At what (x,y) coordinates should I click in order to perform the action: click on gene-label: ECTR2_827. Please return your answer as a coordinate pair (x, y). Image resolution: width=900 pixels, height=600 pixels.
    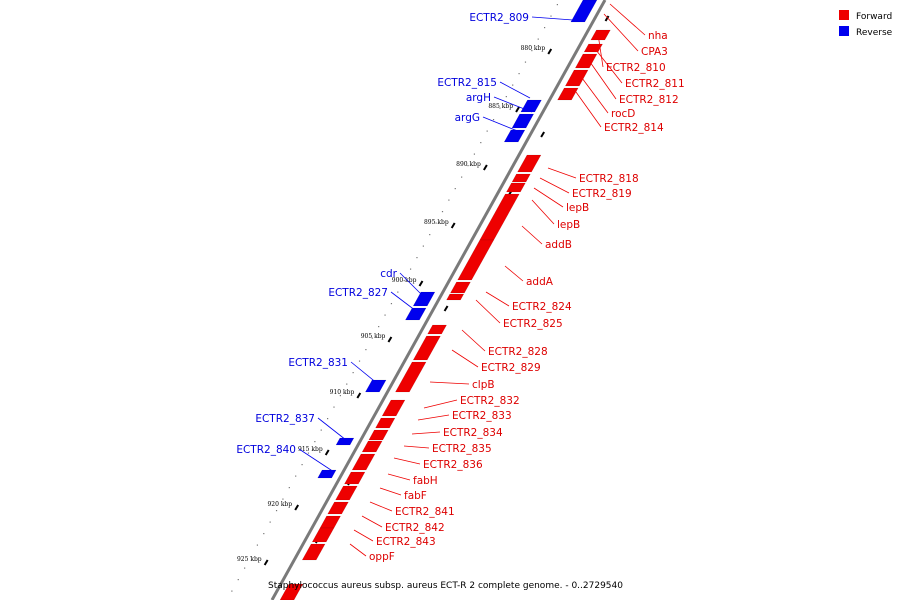
    Looking at the image, I should click on (358, 293).